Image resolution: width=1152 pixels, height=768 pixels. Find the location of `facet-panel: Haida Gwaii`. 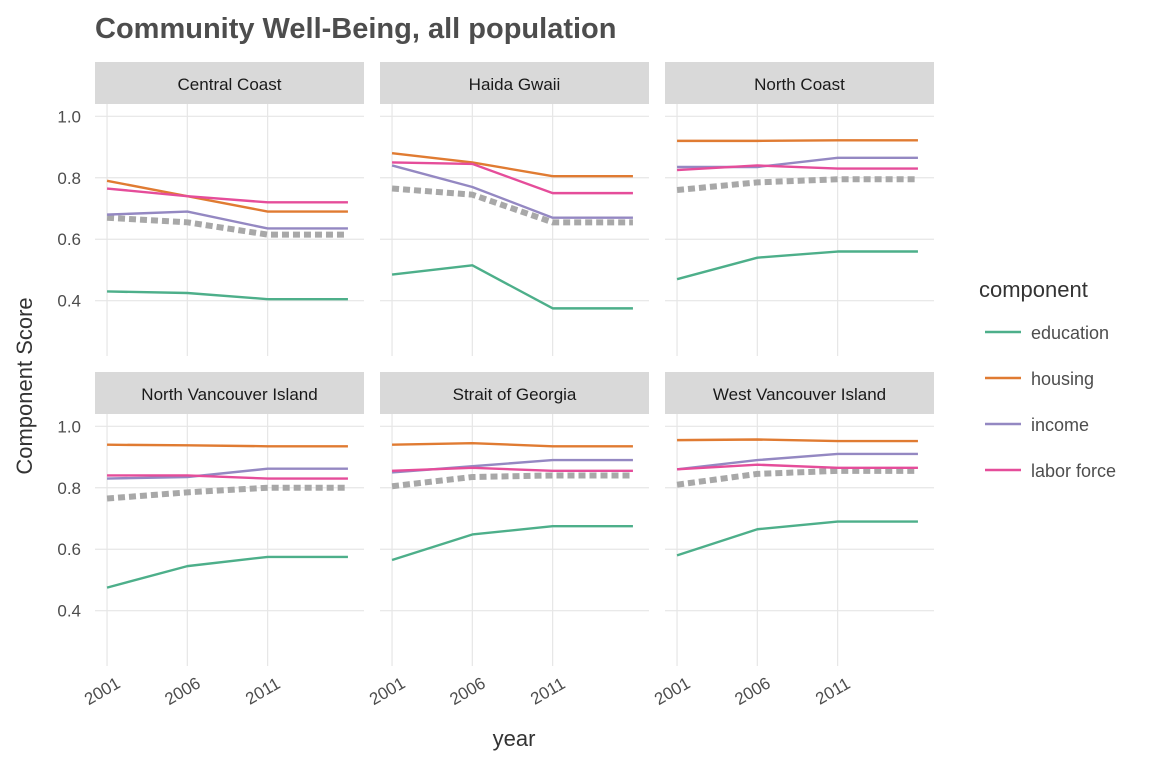

facet-panel: Haida Gwaii is located at coordinates (514, 209).